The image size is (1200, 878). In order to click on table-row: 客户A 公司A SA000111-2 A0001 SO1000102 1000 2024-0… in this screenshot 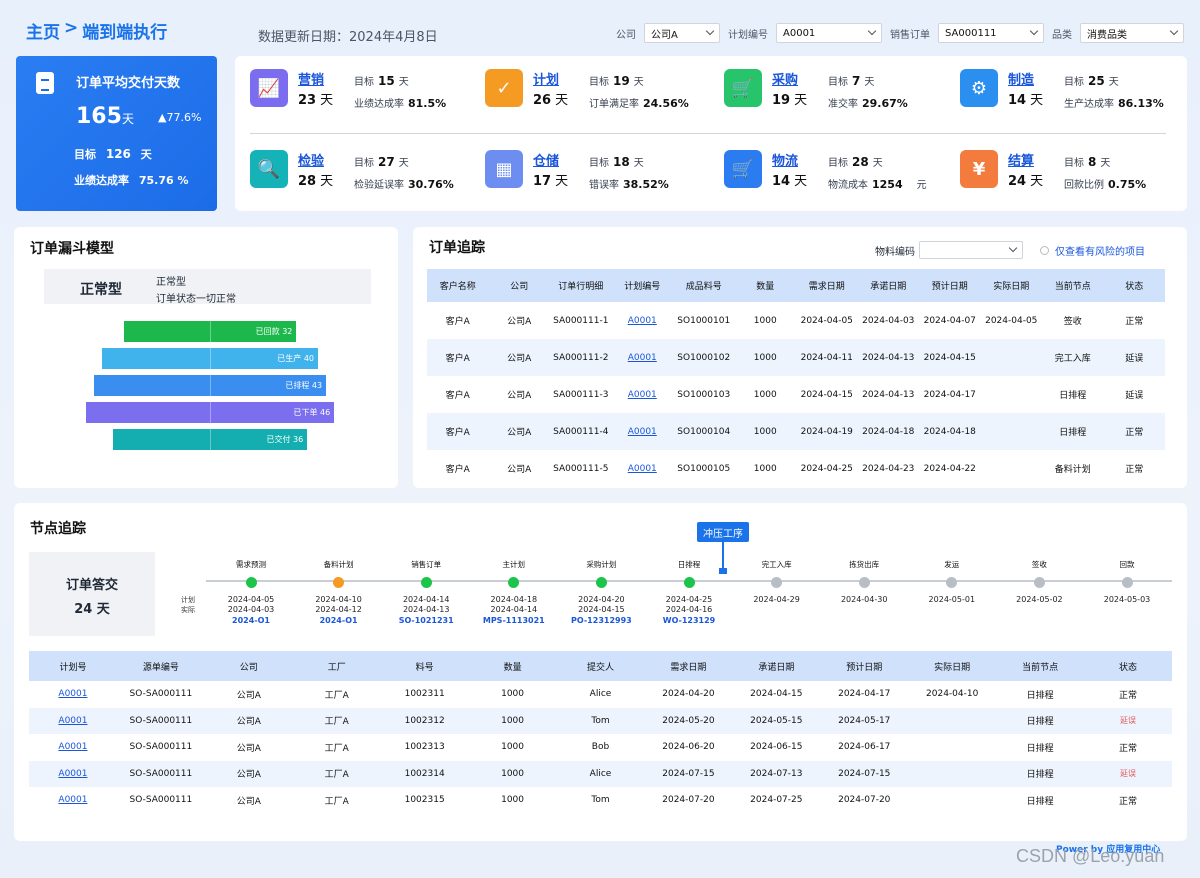, I will do `click(796, 357)`.